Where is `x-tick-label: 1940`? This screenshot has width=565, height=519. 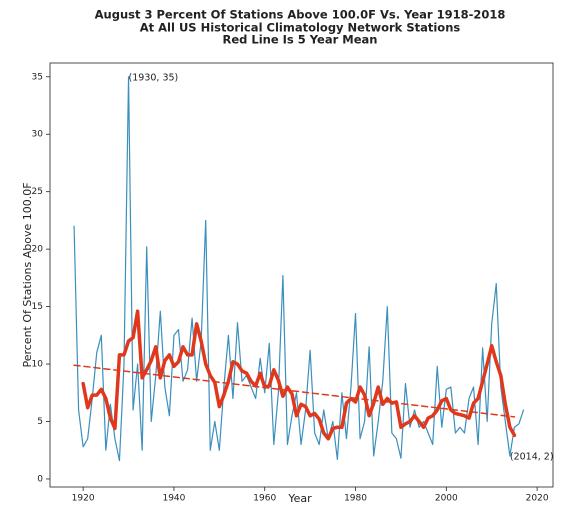
x-tick-label: 1940 is located at coordinates (173, 499).